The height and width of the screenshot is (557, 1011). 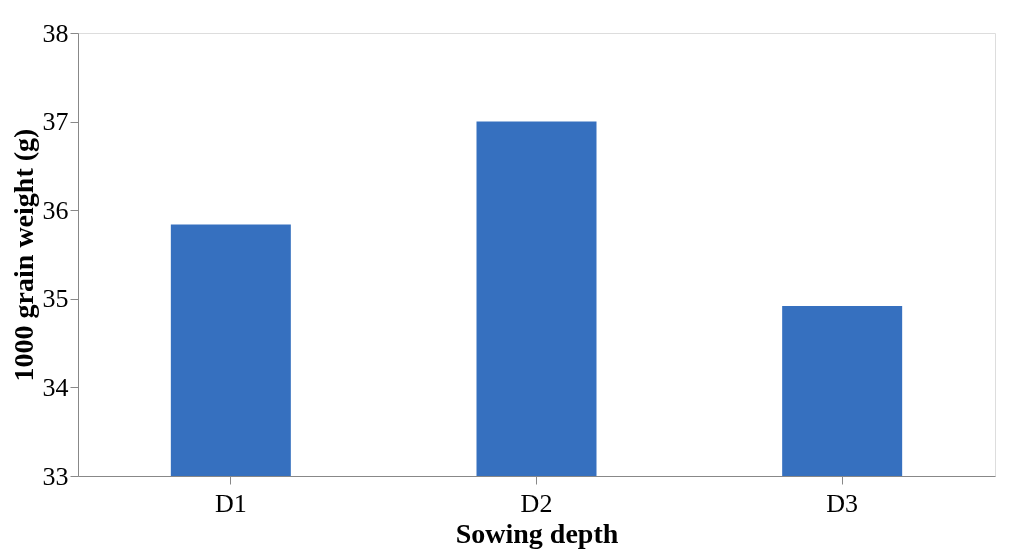 What do you see at coordinates (55, 476) in the screenshot?
I see `y-tick-label: 33` at bounding box center [55, 476].